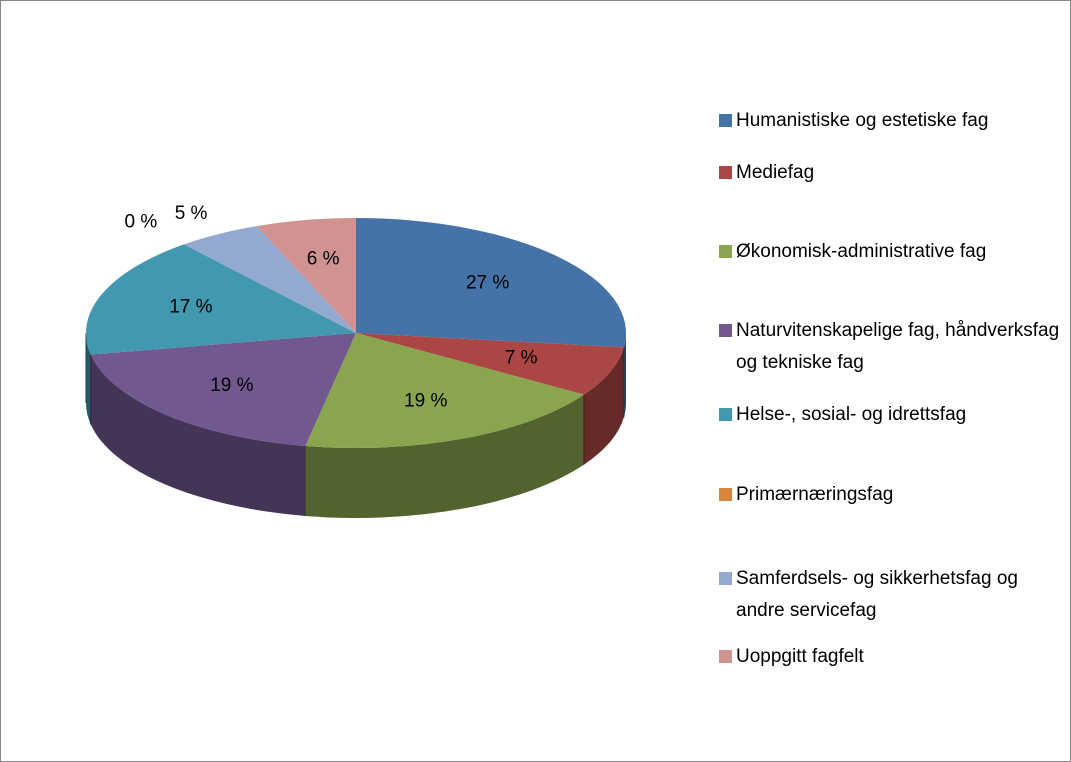 The width and height of the screenshot is (1071, 762). I want to click on legend-item: Helse-, sosial- og idrettsfag, so click(889, 415).